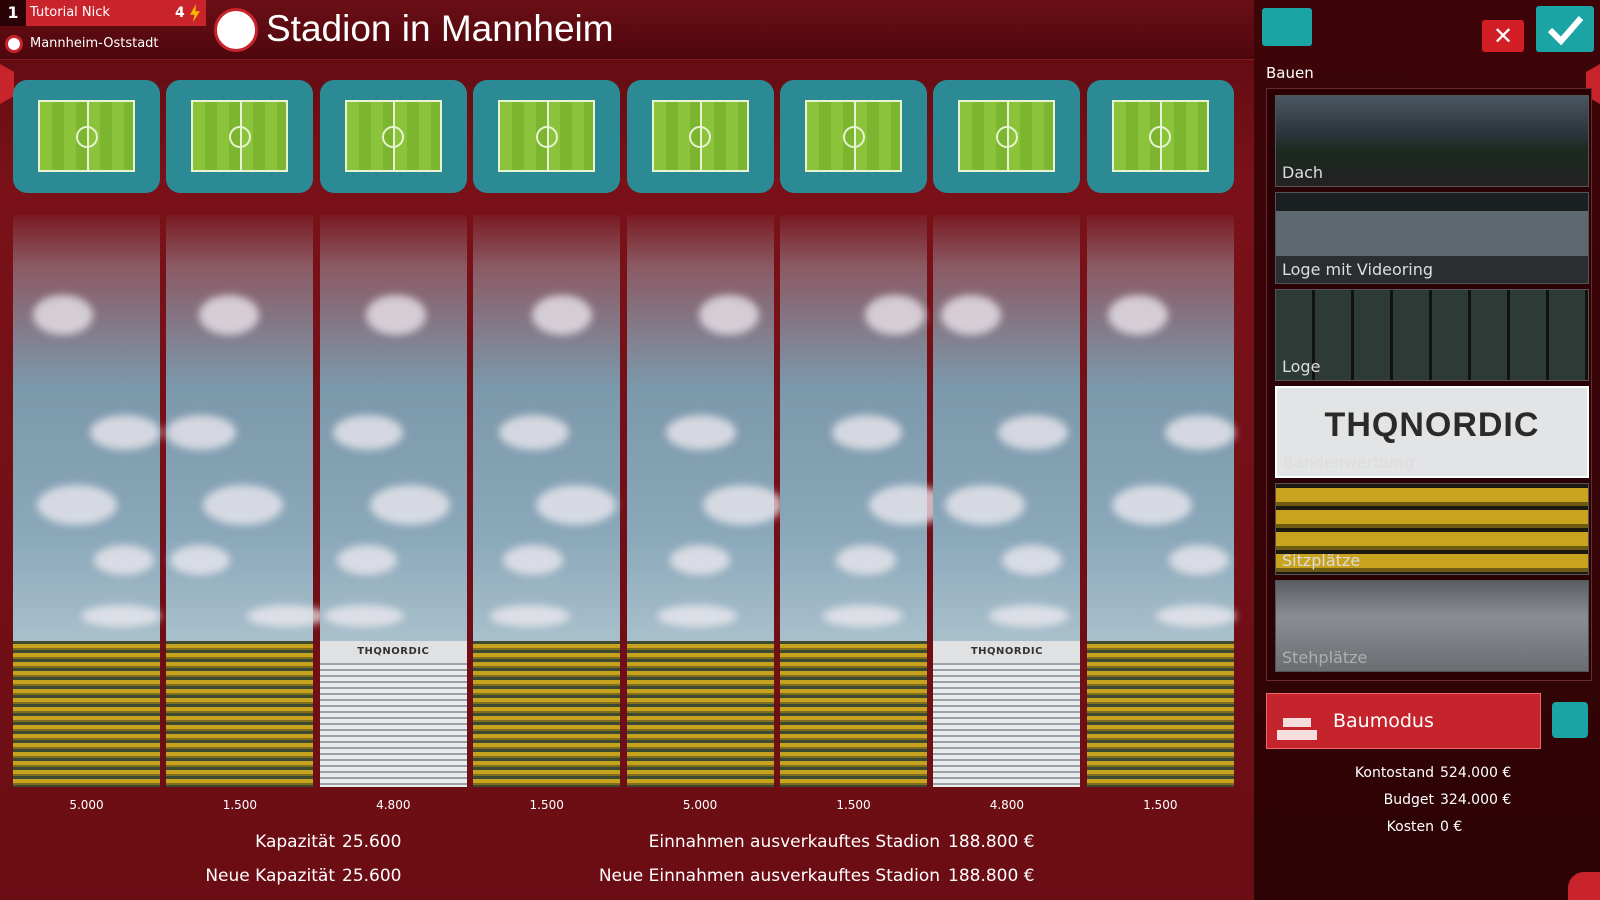  I want to click on capacity: 25.600, so click(372, 842).